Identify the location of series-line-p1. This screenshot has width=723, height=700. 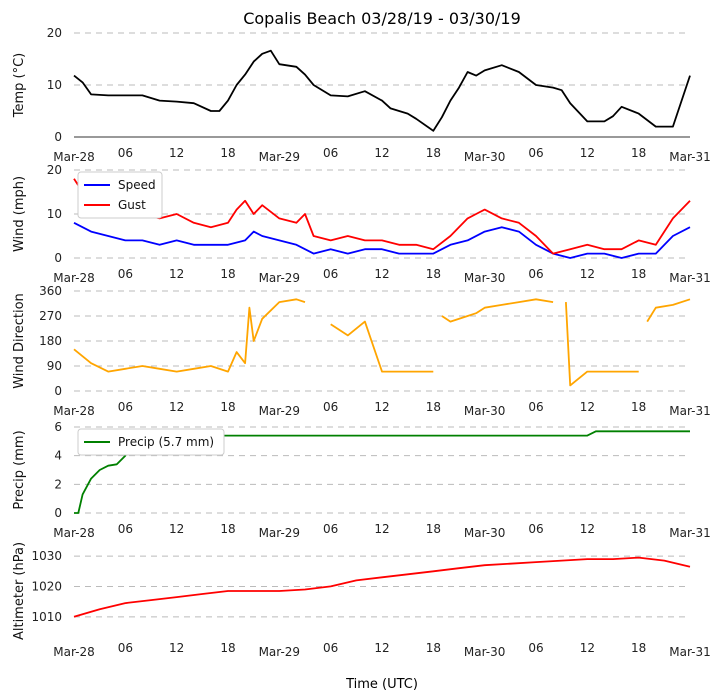
(382, 90).